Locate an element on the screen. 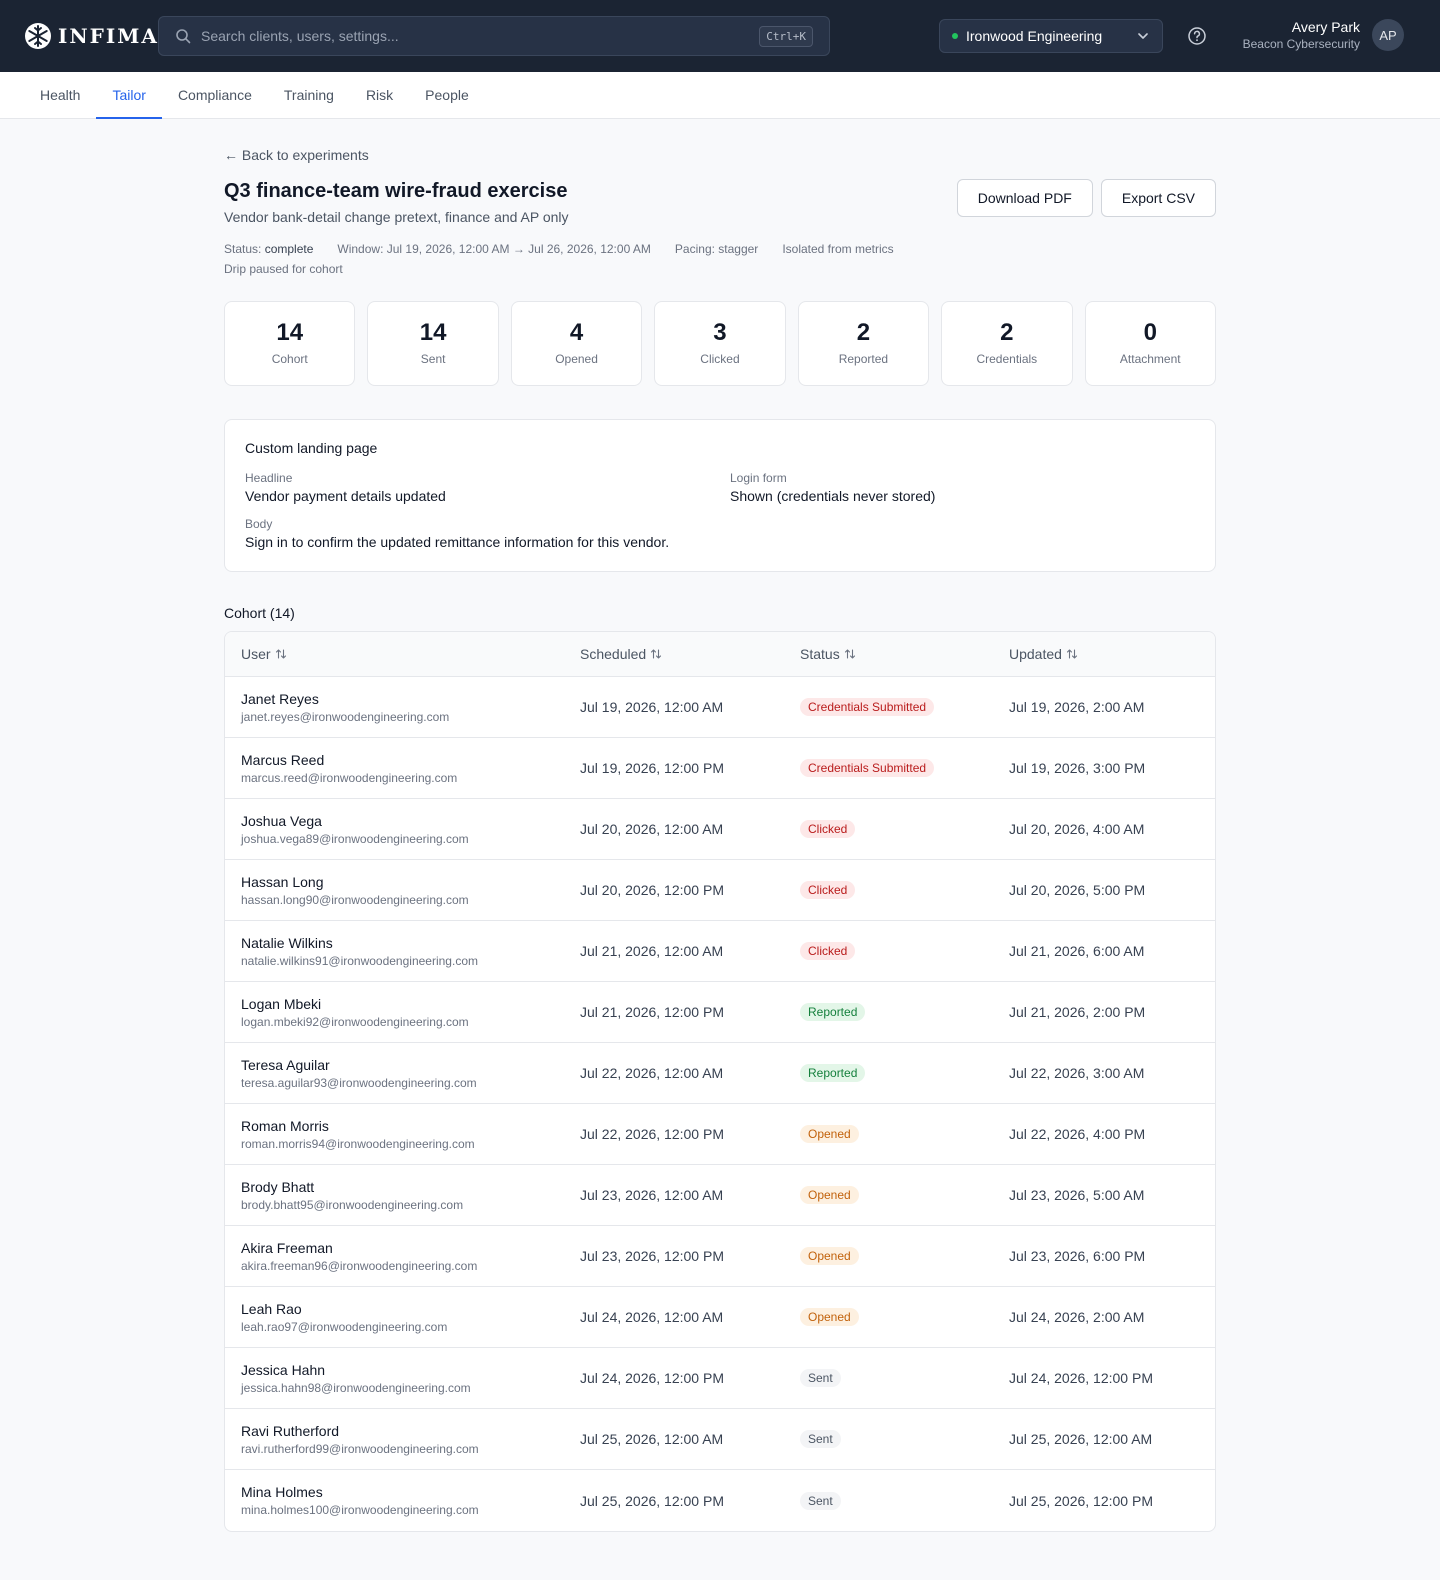 This screenshot has height=1580, width=1440. updated-cell: Jul 21, 2026, 2:00 PM is located at coordinates (1077, 1012).